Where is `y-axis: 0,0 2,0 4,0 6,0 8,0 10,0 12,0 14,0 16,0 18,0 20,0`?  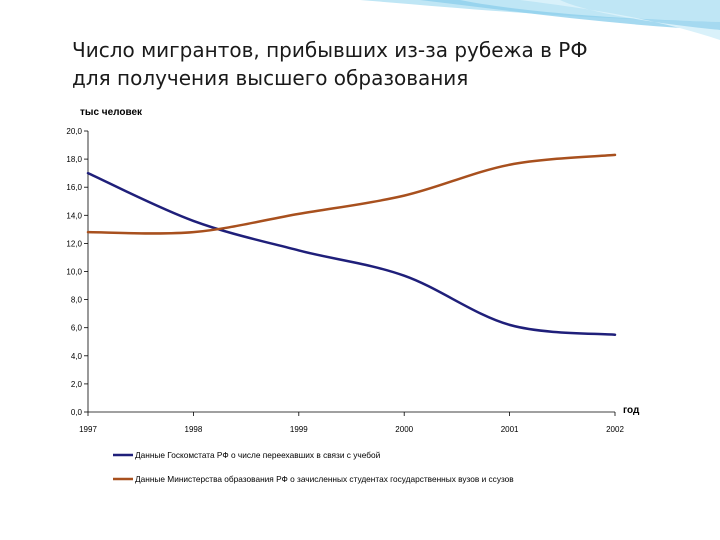
y-axis: 0,0 2,0 4,0 6,0 8,0 10,0 12,0 14,0 16,0 18,0 20,0 is located at coordinates (77, 272).